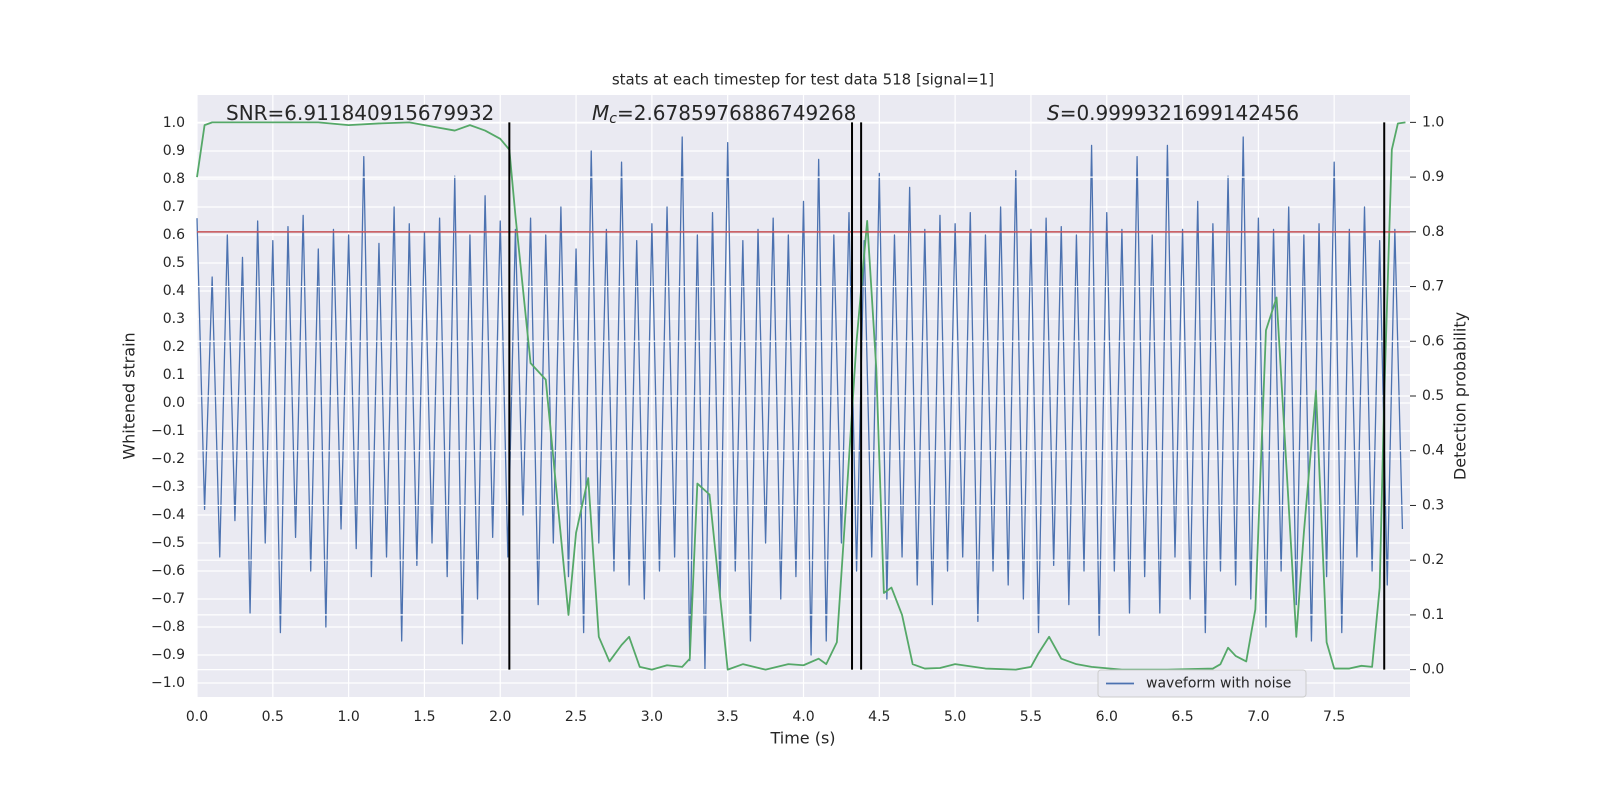 Image resolution: width=1600 pixels, height=800 pixels. What do you see at coordinates (613, 119) in the screenshot?
I see `annotation-subscript: c` at bounding box center [613, 119].